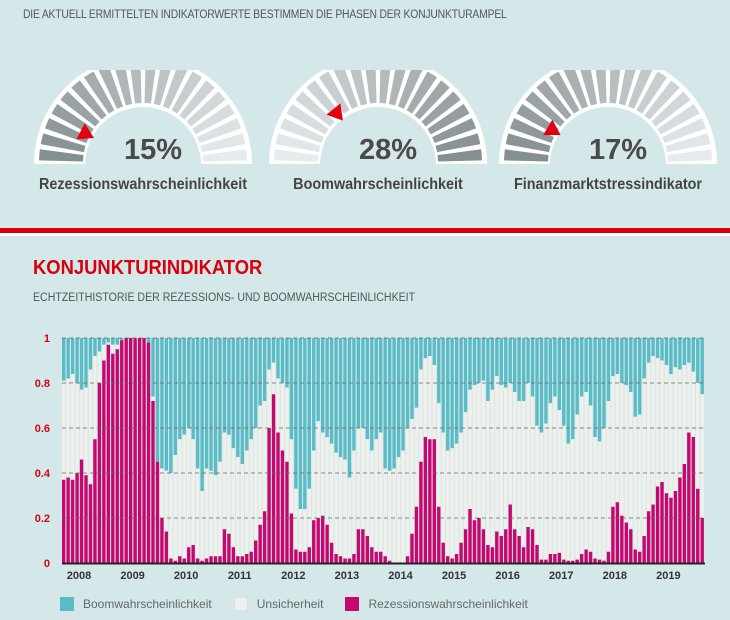  I want to click on gauge-boom: 28% Boomwahrscheinlichkeit, so click(378, 137).